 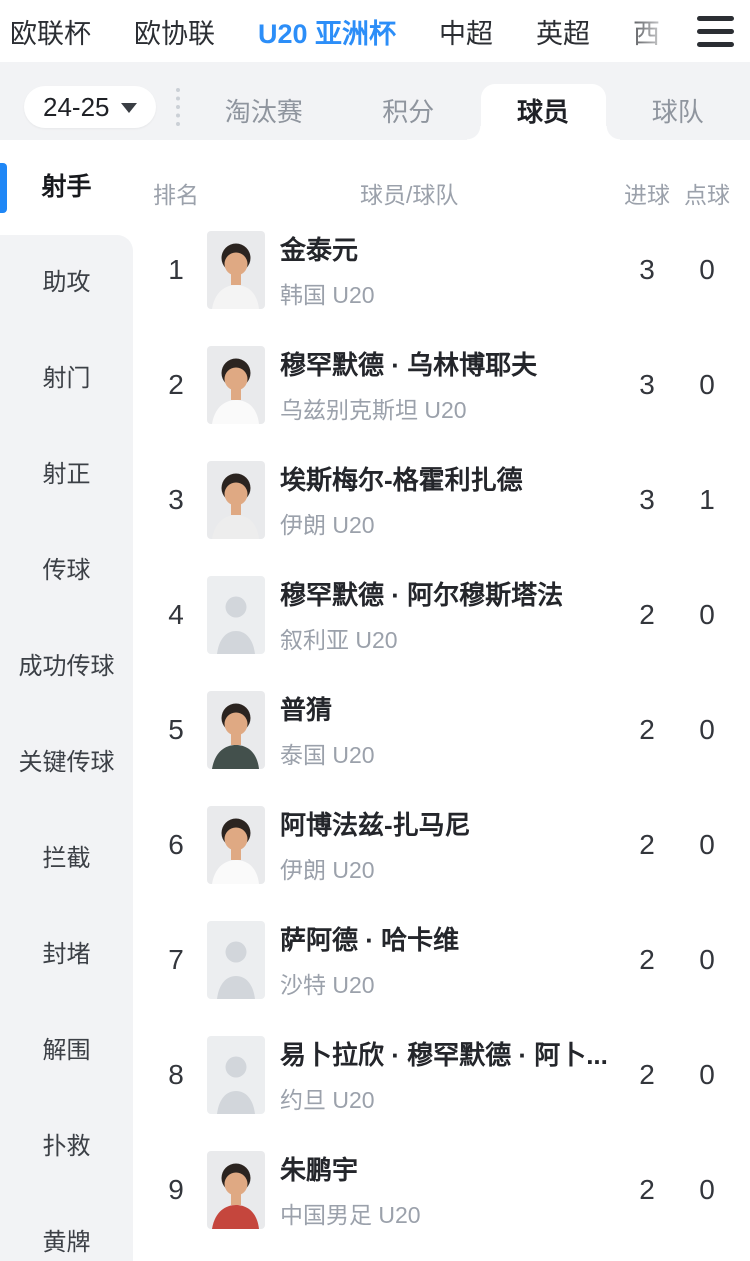 What do you see at coordinates (409, 364) in the screenshot?
I see `player-name: 穆罕默德 · 乌林博耶夫` at bounding box center [409, 364].